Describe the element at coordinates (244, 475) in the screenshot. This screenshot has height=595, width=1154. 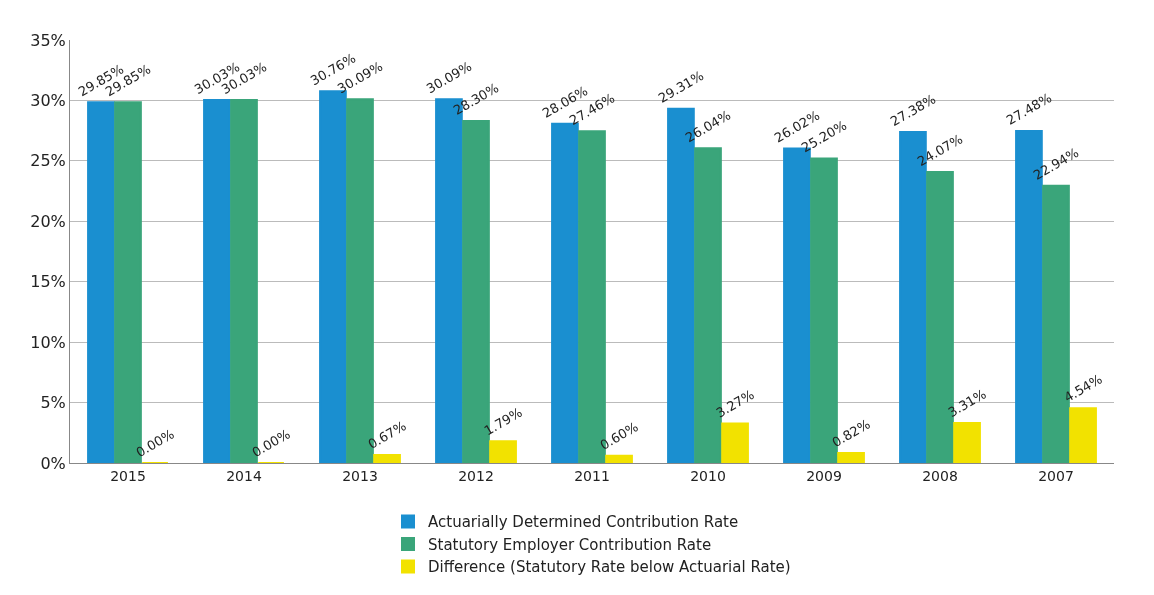
I see `x-tick-label: 2014` at that location.